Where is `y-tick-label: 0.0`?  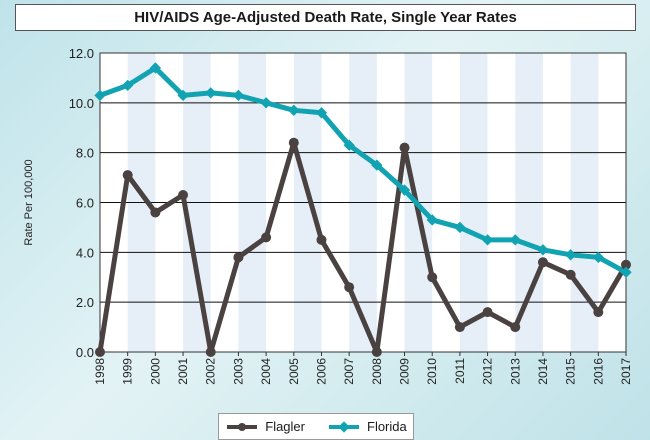
y-tick-label: 0.0 is located at coordinates (85, 352).